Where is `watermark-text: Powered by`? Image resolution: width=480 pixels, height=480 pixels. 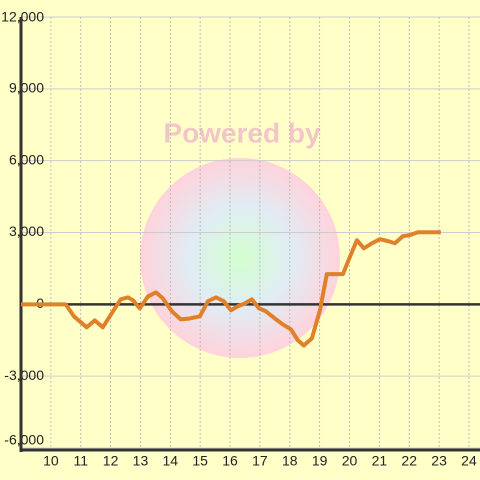
watermark-text: Powered by is located at coordinates (242, 132).